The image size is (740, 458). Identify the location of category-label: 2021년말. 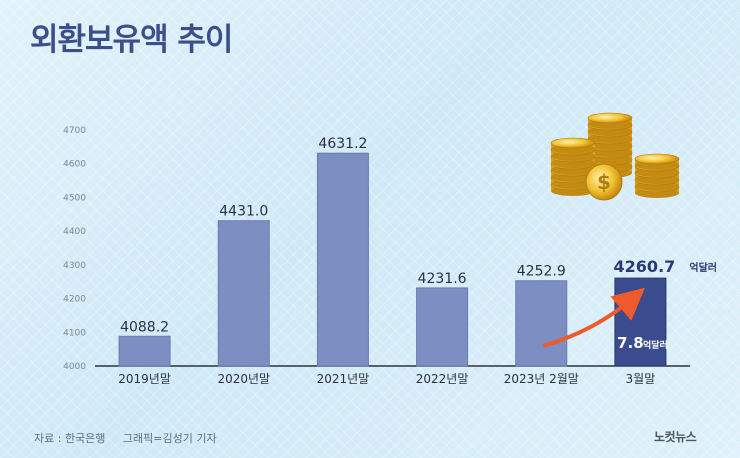
(343, 379).